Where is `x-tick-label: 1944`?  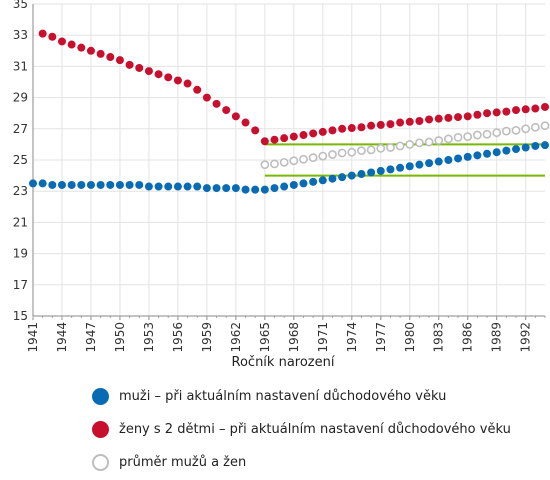 x-tick-label: 1944 is located at coordinates (62, 337).